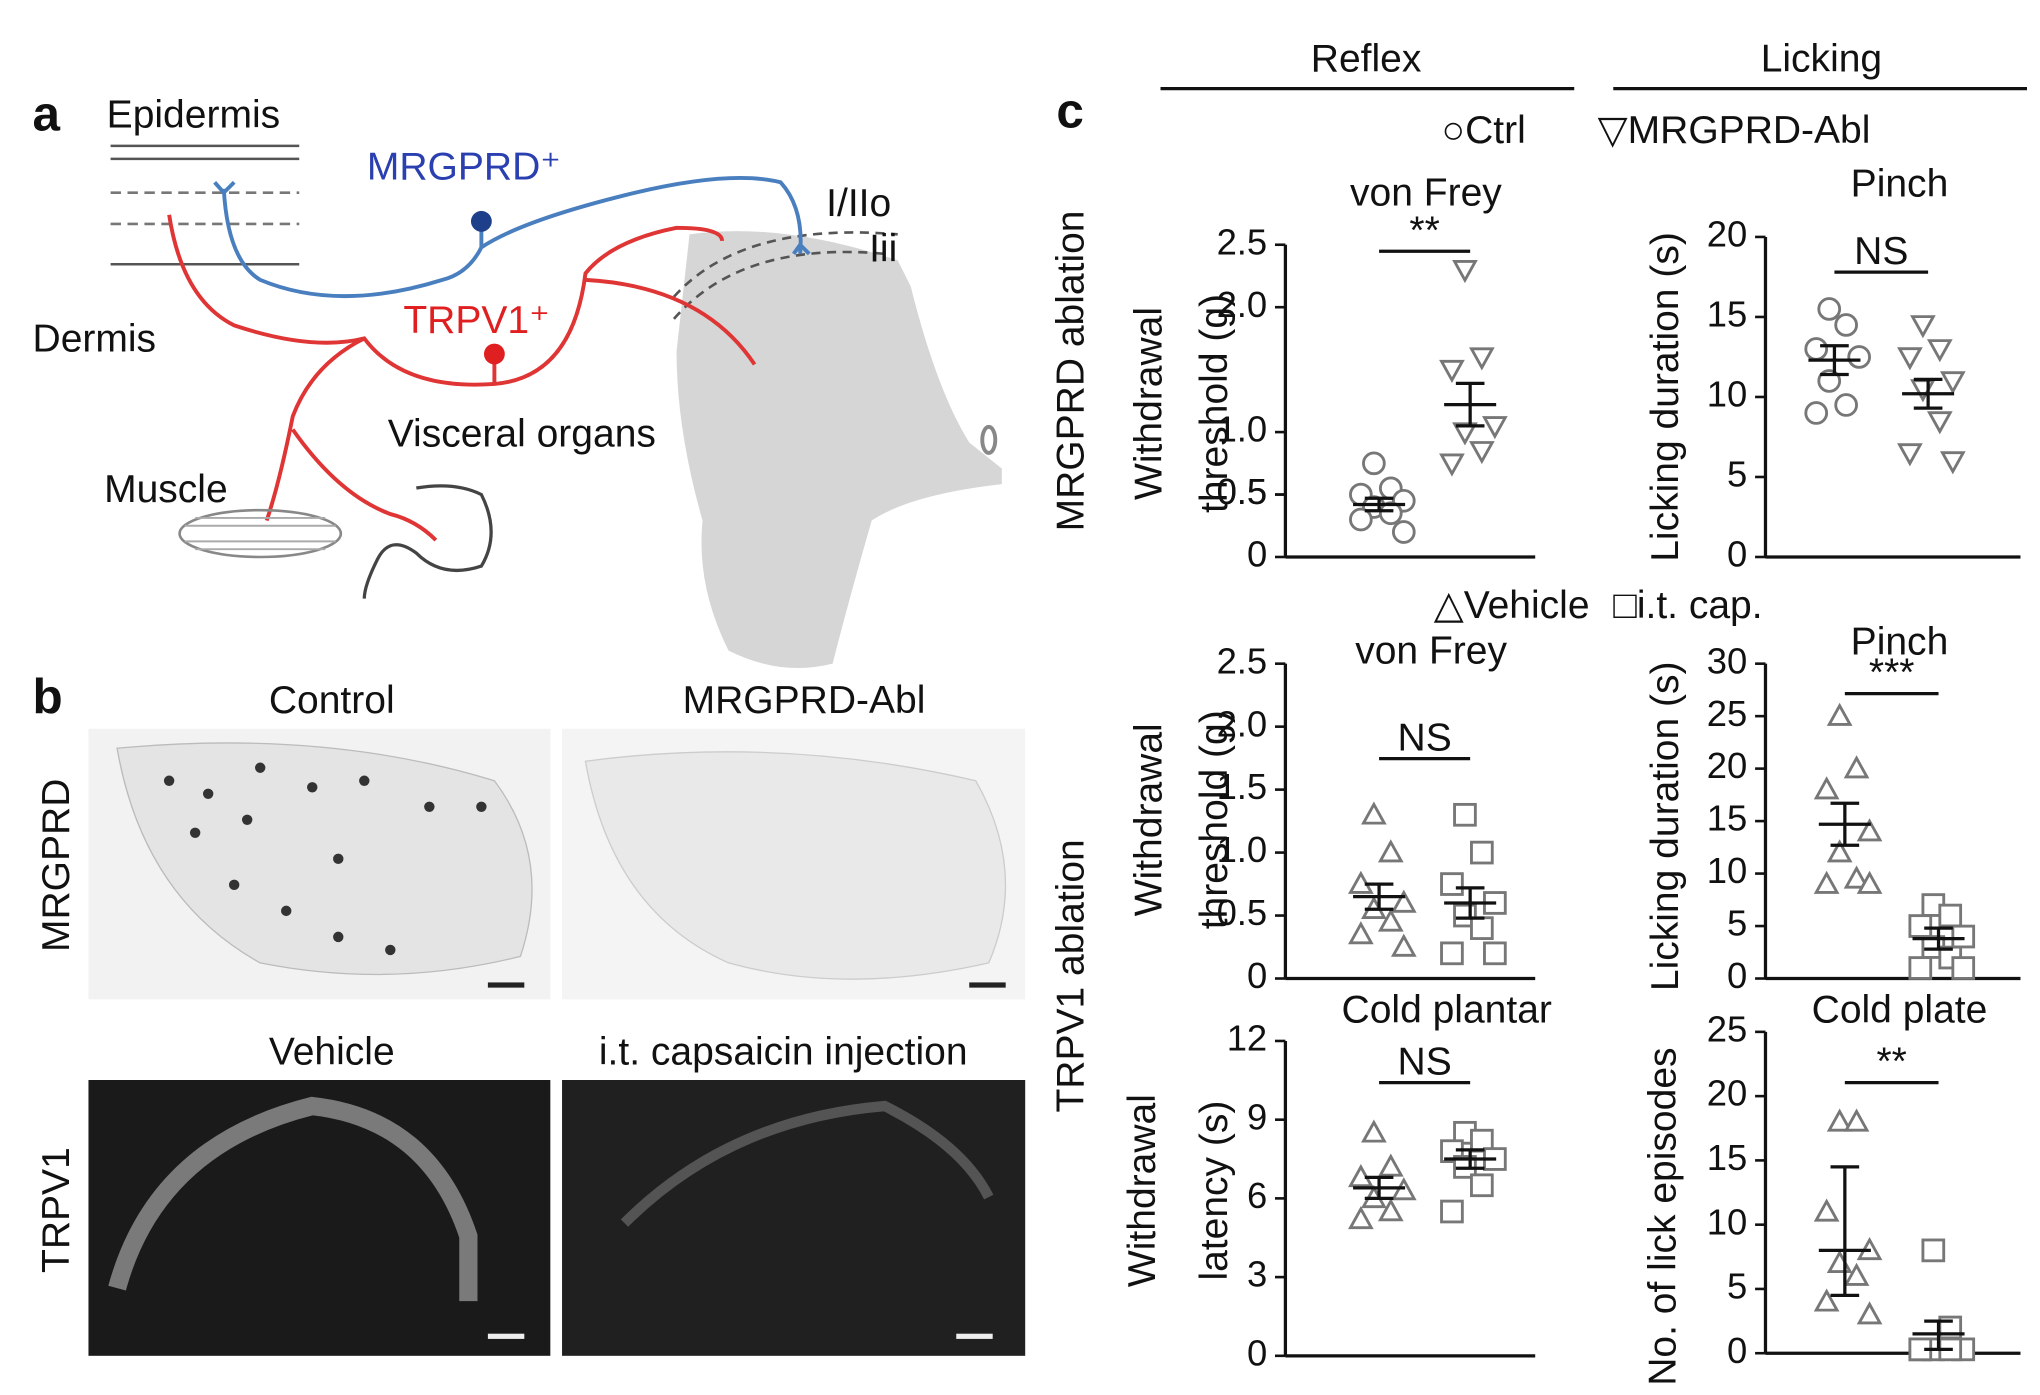  Describe the element at coordinates (166, 489) in the screenshot. I see `label: Muscle` at that location.